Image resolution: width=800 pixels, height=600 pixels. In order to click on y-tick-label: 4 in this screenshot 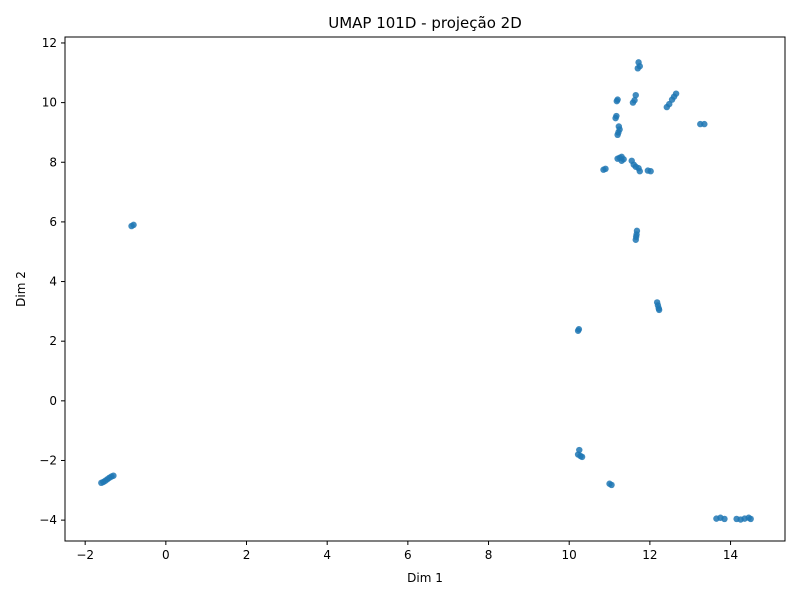, I will do `click(53, 282)`.